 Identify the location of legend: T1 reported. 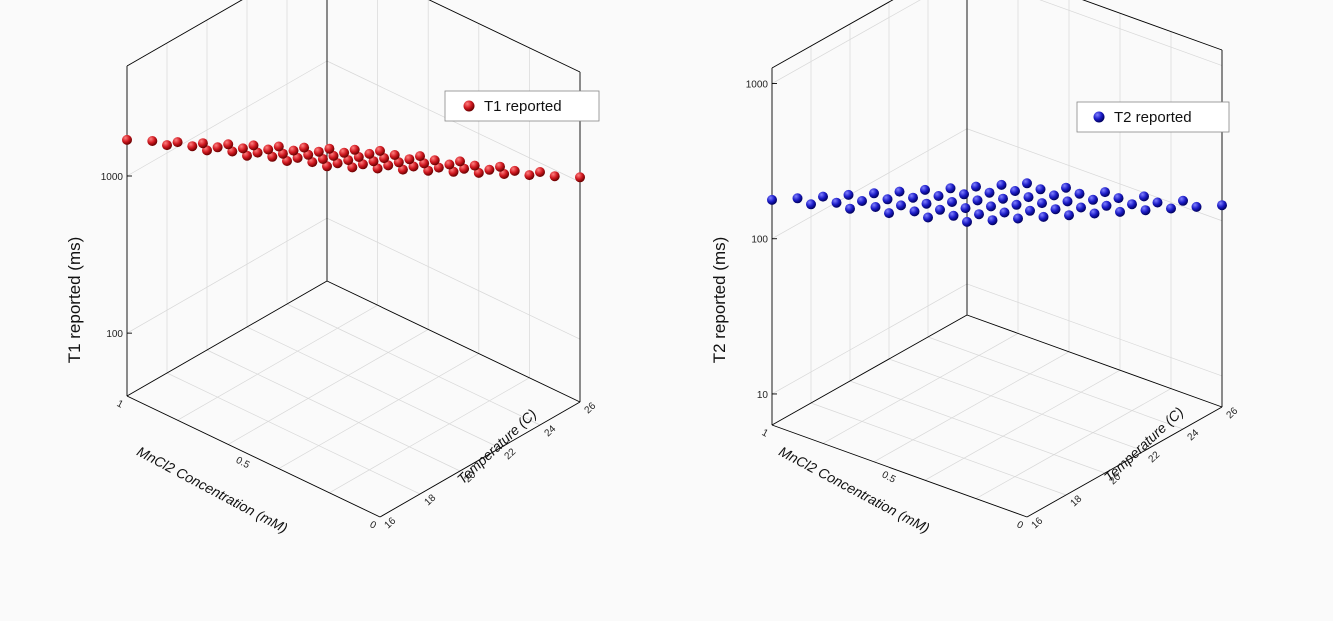
(522, 106).